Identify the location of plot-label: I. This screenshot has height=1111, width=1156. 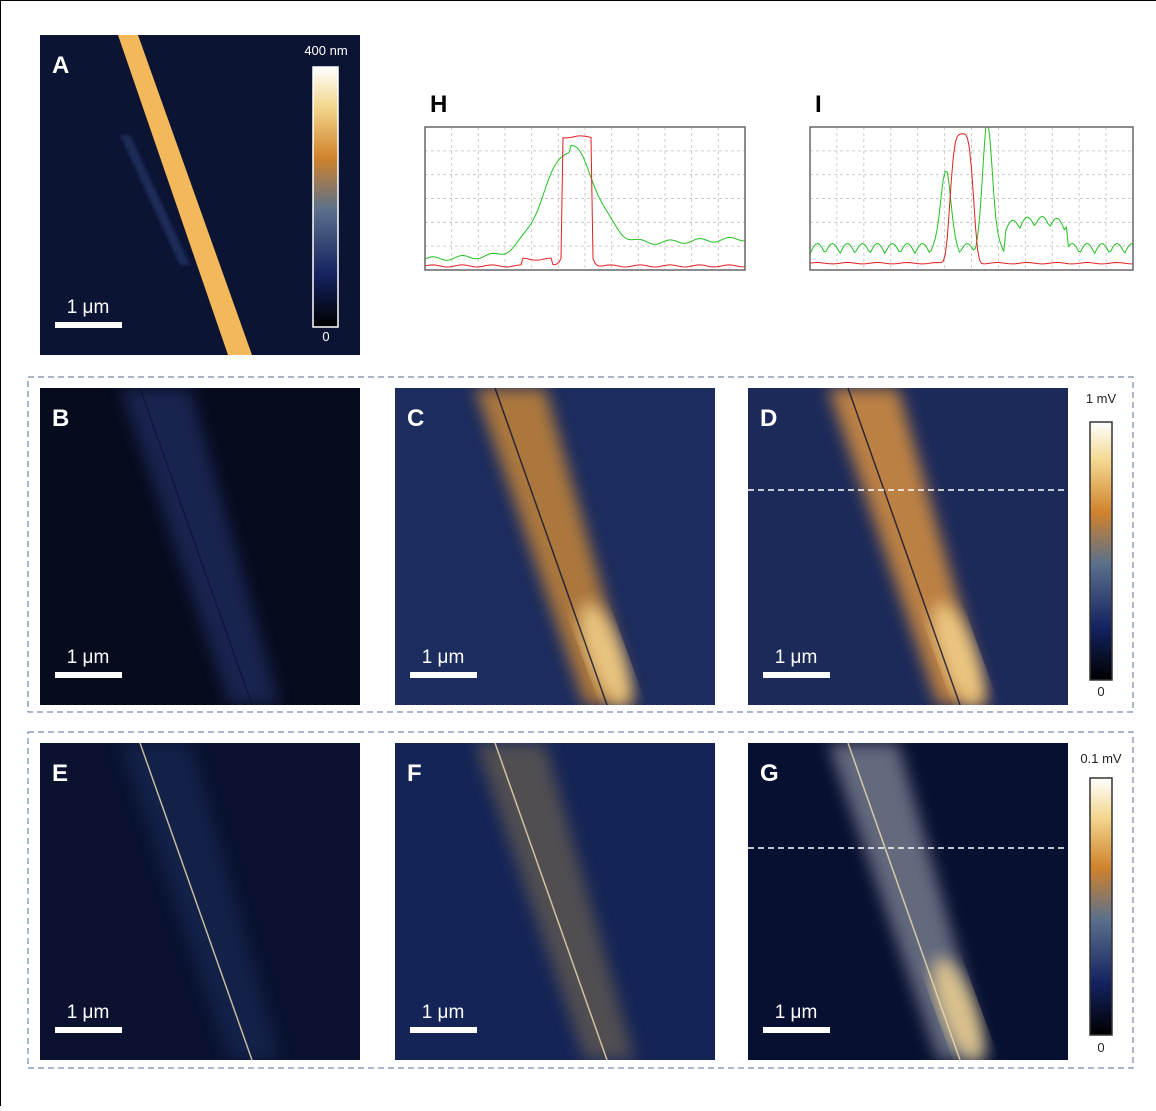
(818, 104).